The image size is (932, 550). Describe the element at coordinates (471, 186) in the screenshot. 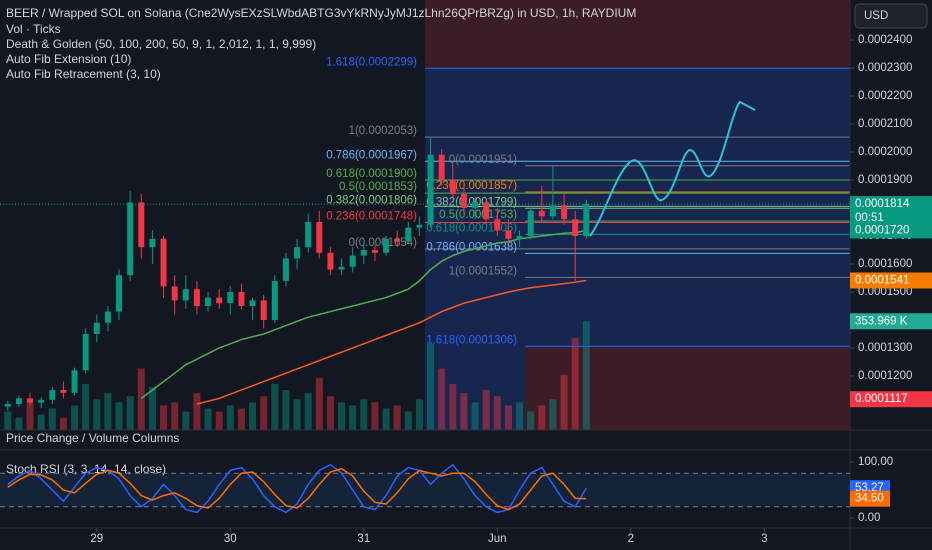

I see `fib-label: 0.236(0.0001857)` at that location.